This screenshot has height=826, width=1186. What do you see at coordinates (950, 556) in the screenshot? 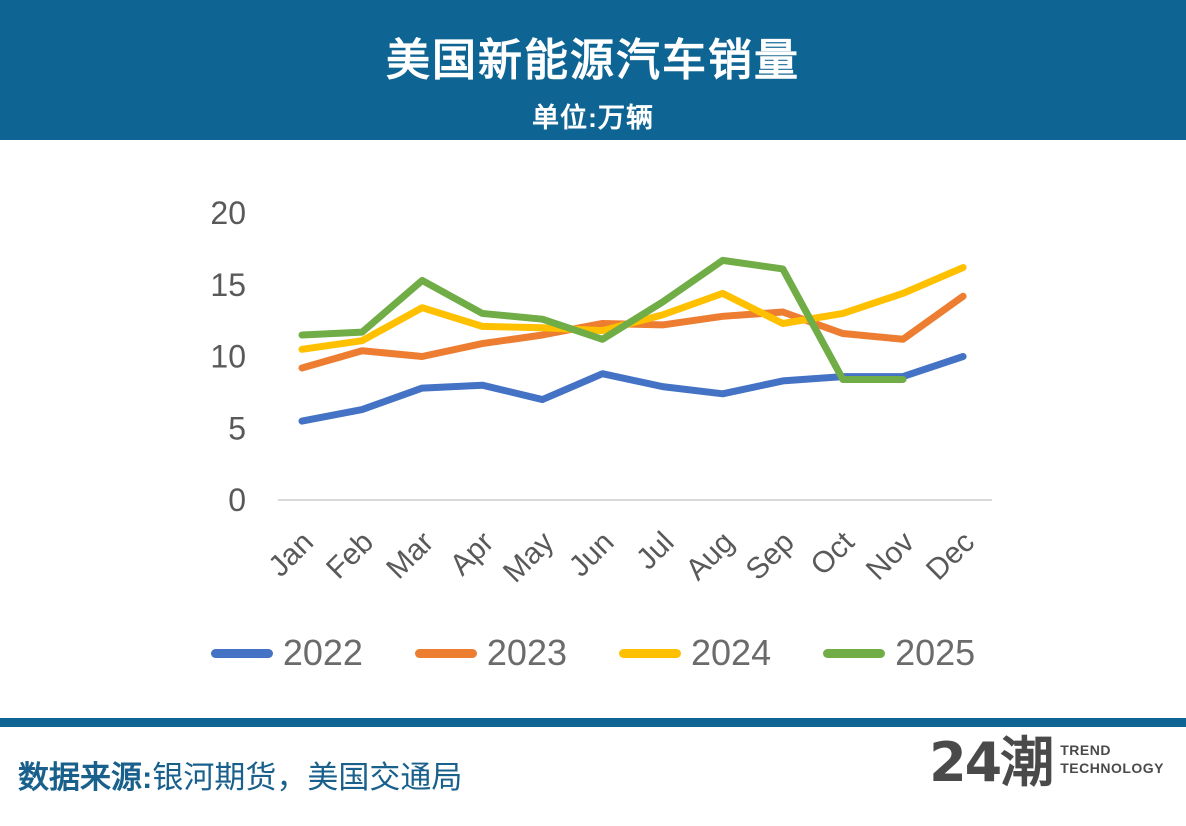
I see `x-tick-label: Dec` at bounding box center [950, 556].